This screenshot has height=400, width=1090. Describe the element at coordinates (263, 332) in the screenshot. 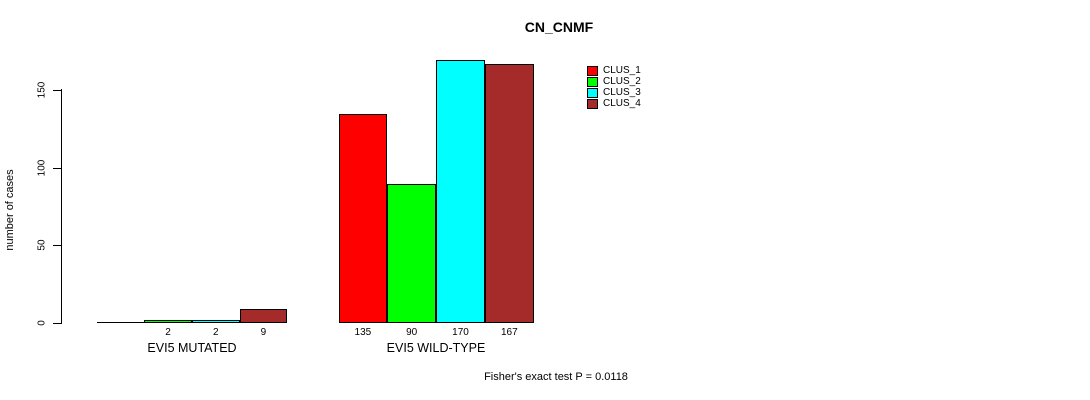

I see `bar-value-label: 9` at that location.